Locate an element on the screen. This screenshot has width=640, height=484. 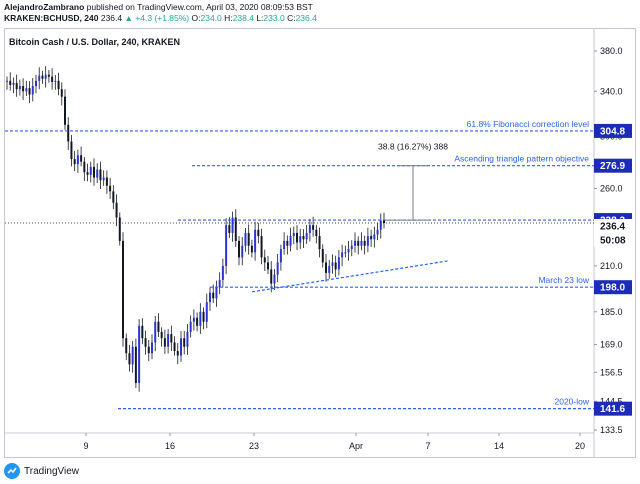
x-tick-label: 14 is located at coordinates (499, 446).